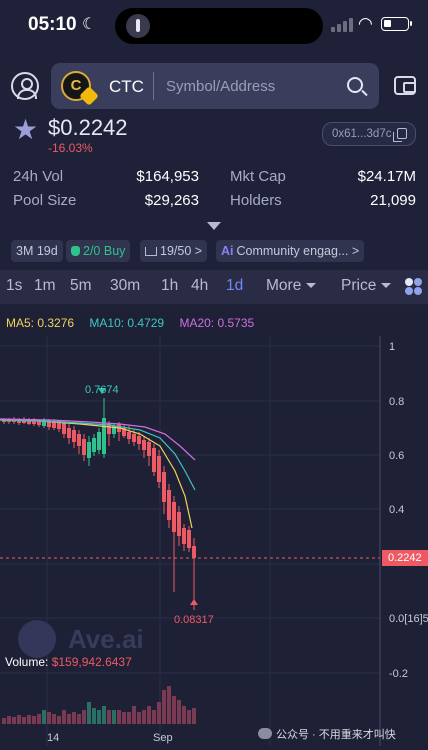 This screenshot has height=750, width=428. What do you see at coordinates (235, 285) in the screenshot?
I see `tab-1d: 1d` at bounding box center [235, 285].